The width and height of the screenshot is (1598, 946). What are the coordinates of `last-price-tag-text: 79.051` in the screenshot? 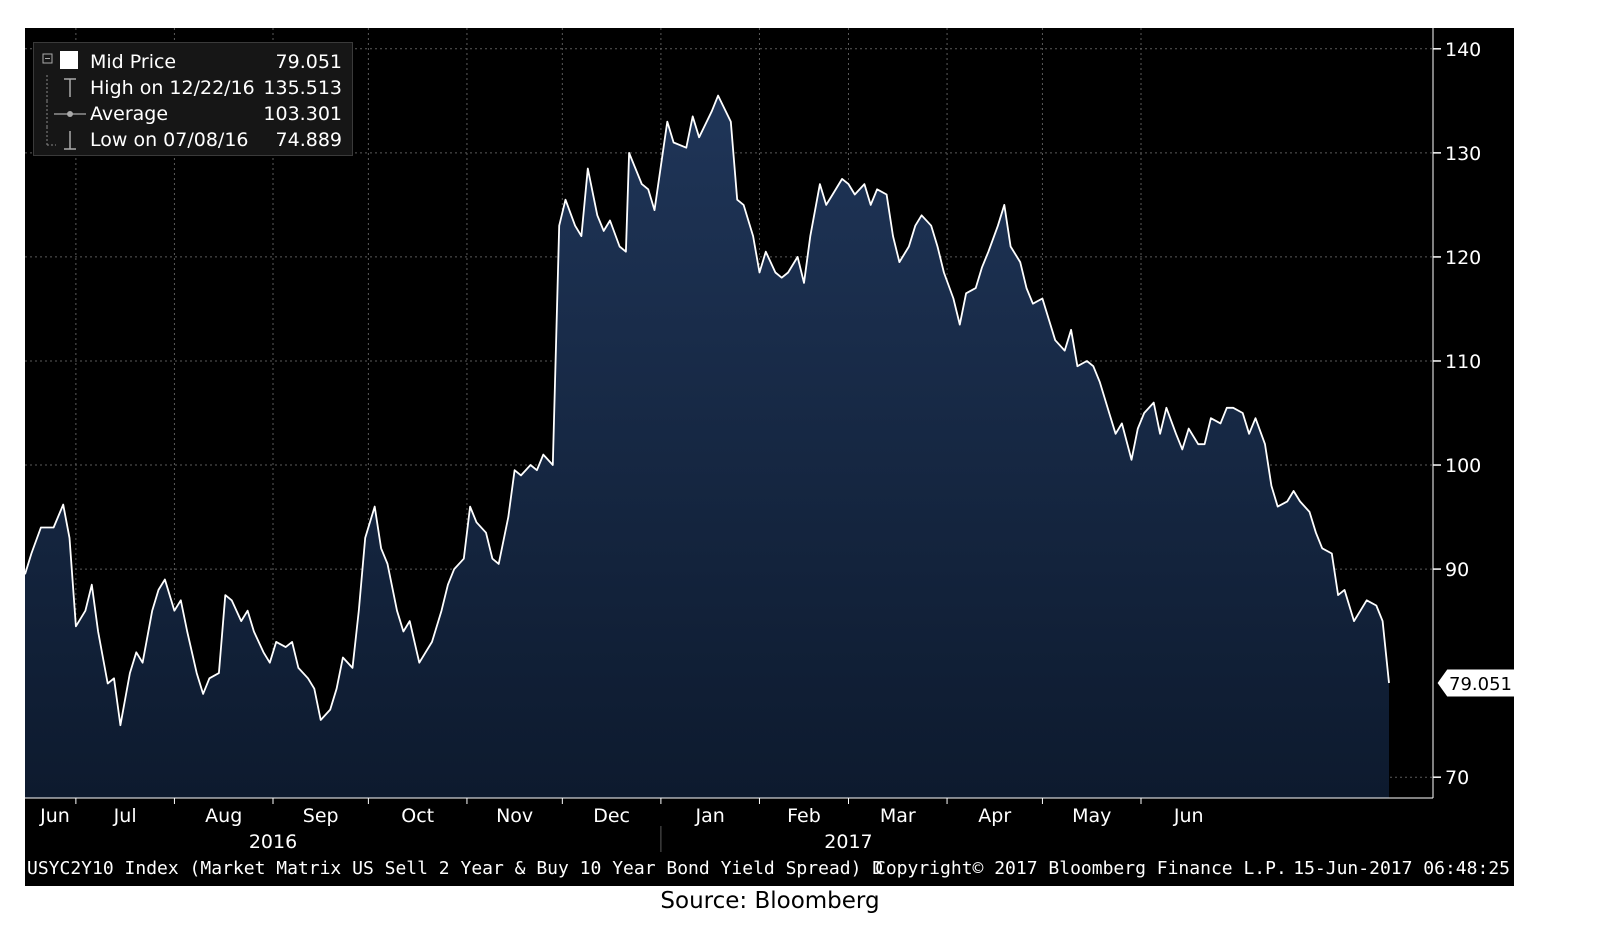 It's located at (1480, 684).